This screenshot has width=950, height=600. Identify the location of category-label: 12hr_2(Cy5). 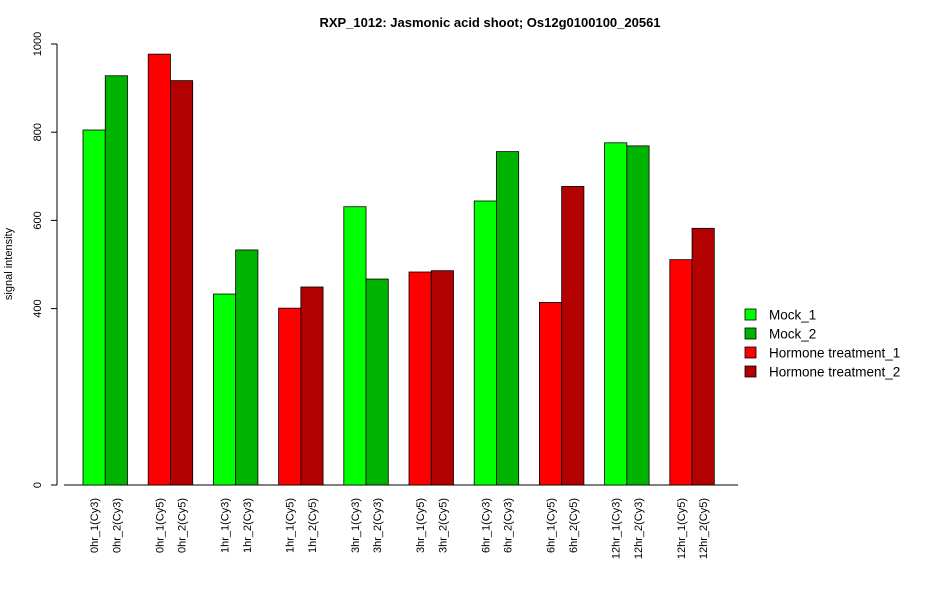
(704, 528).